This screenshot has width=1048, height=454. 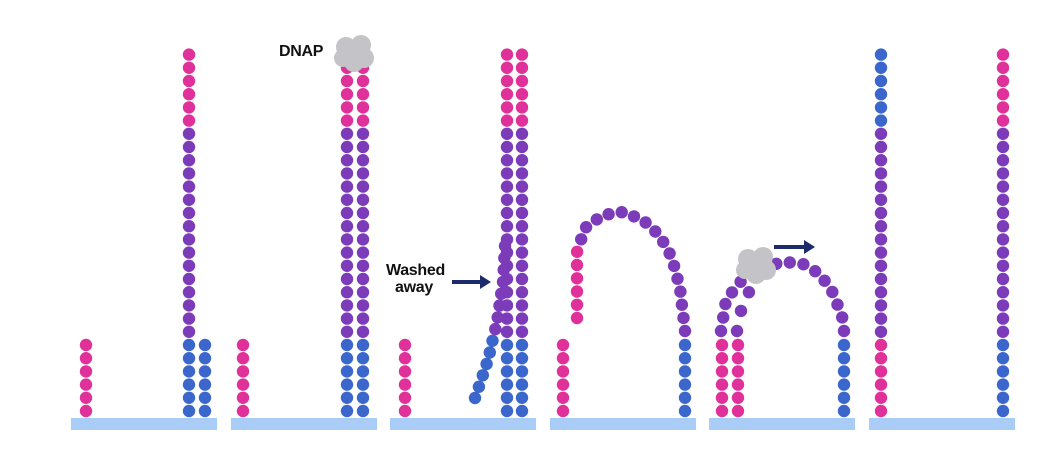 What do you see at coordinates (507, 233) in the screenshot?
I see `template-strand` at bounding box center [507, 233].